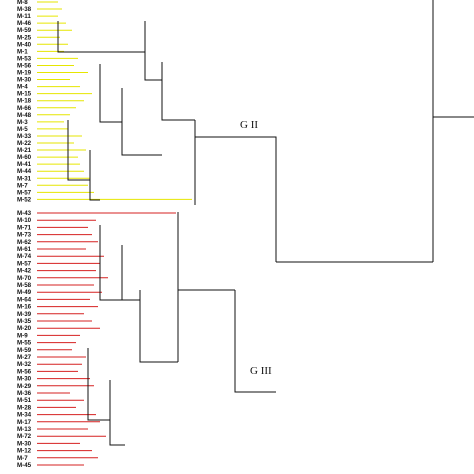 The width and height of the screenshot is (474, 474). I want to click on group-iii-leaf-label: M-10, so click(24, 220).